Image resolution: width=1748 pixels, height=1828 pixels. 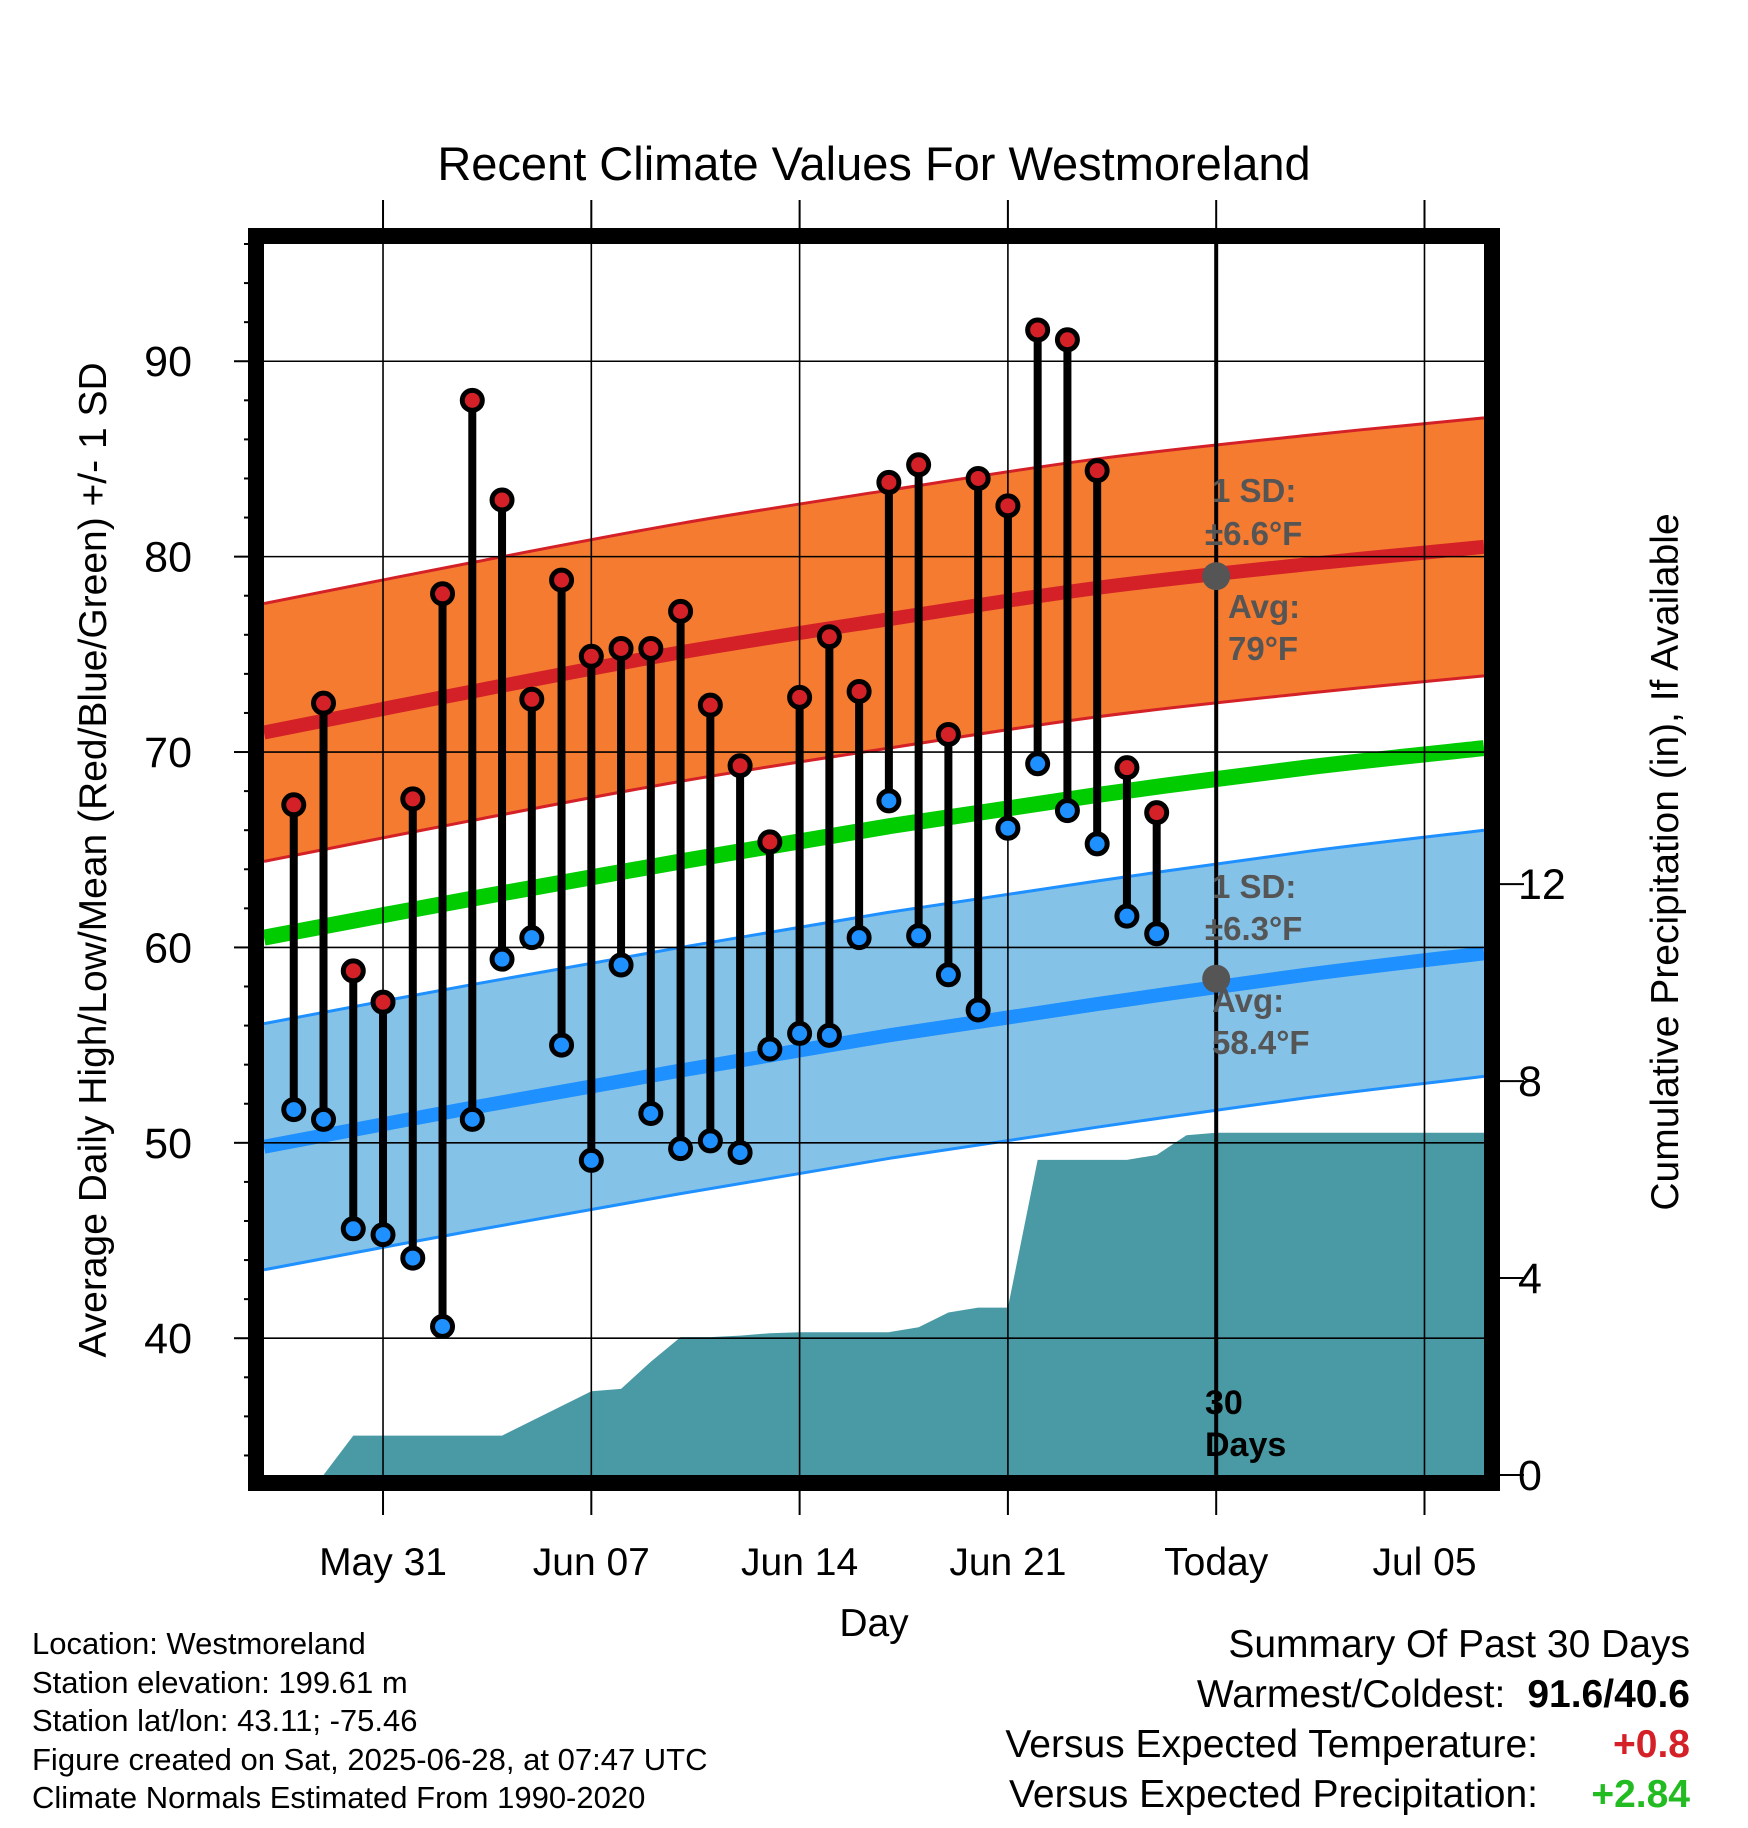 What do you see at coordinates (1459, 1644) in the screenshot?
I see `summary-title: Summary Of Past 30 Days` at bounding box center [1459, 1644].